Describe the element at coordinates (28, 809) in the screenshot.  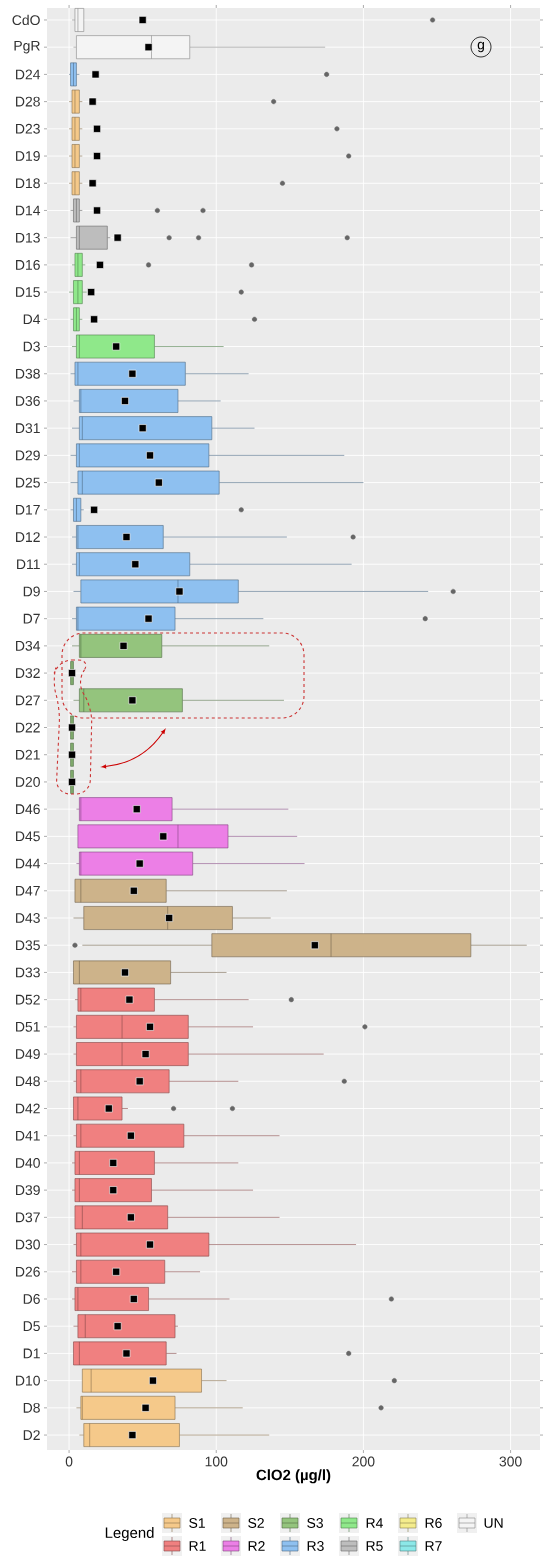
I see `y-tick-label: D46` at that location.